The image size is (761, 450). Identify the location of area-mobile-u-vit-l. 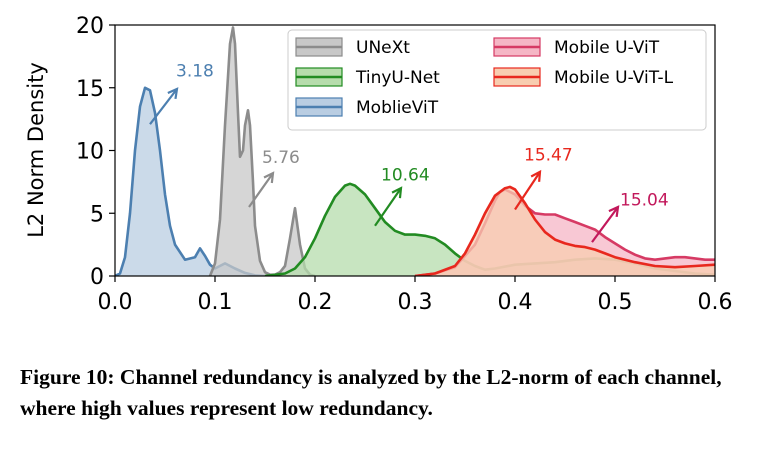
(565, 231).